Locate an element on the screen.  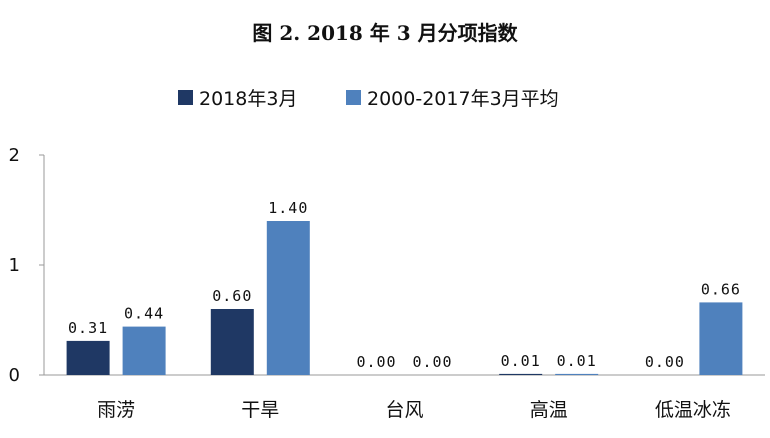
y-tick-label: 0 is located at coordinates (14, 375).